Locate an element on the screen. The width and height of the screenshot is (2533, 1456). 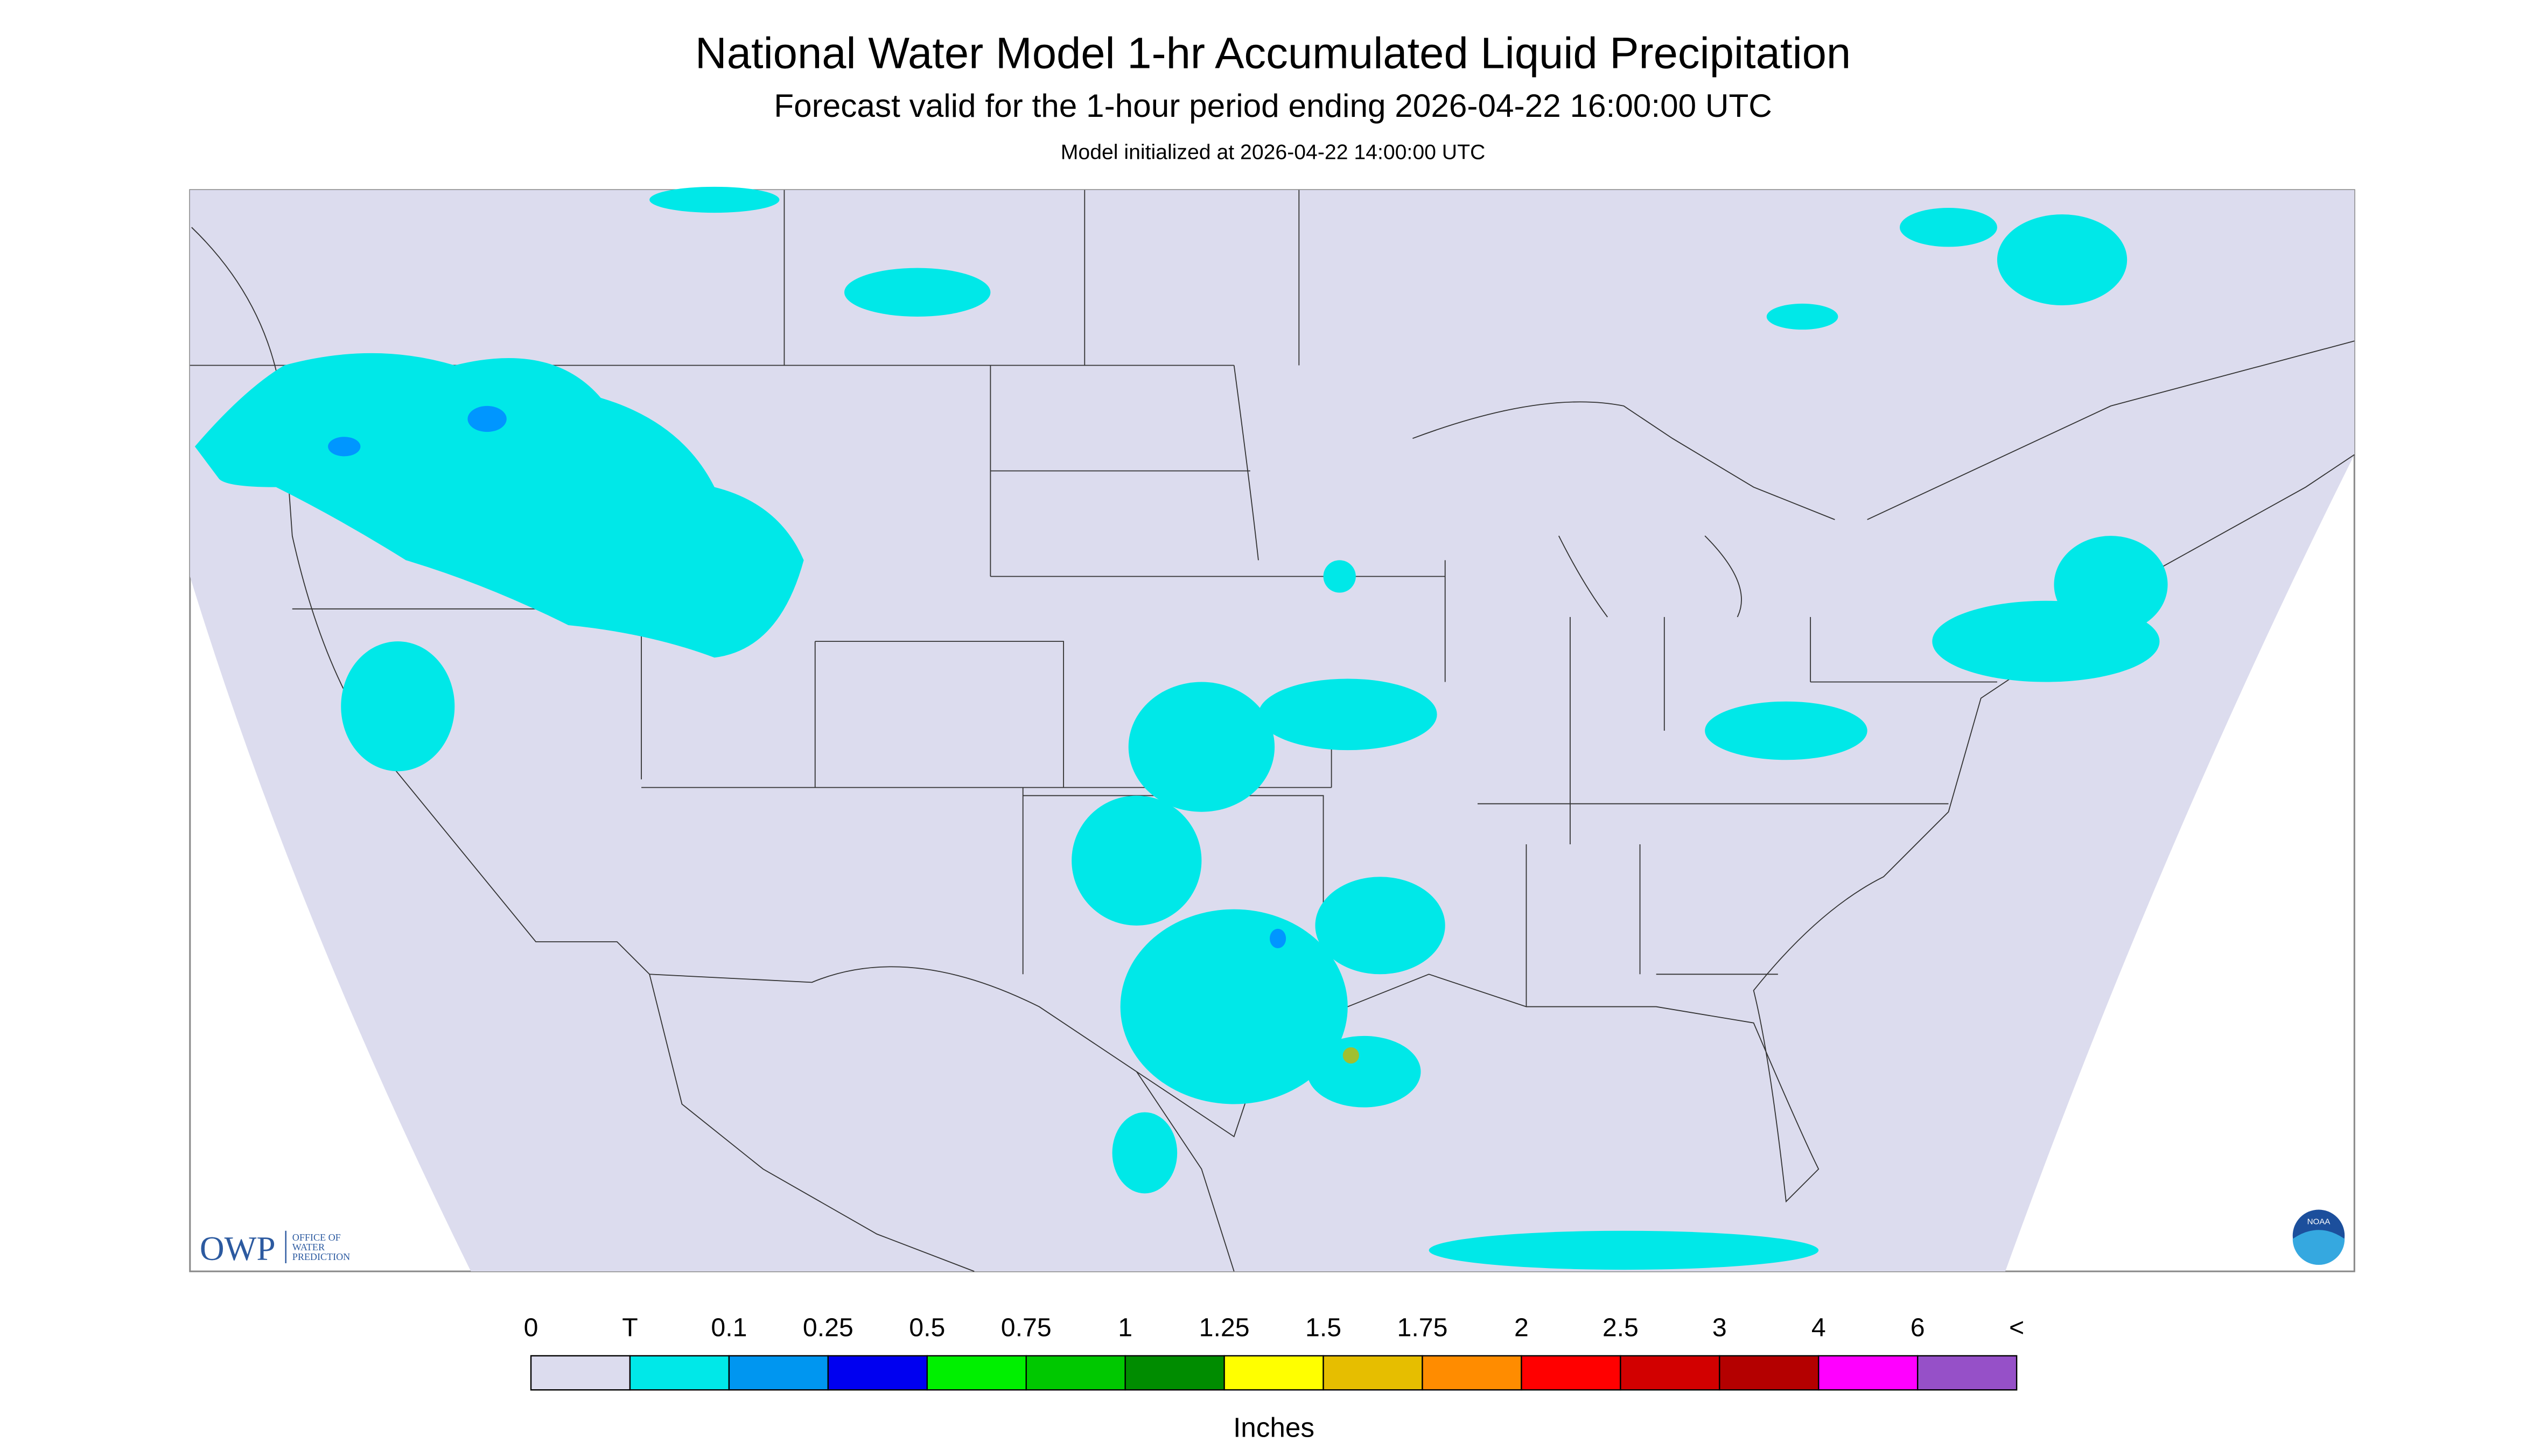
legend-units: Inches is located at coordinates (1273, 1427).